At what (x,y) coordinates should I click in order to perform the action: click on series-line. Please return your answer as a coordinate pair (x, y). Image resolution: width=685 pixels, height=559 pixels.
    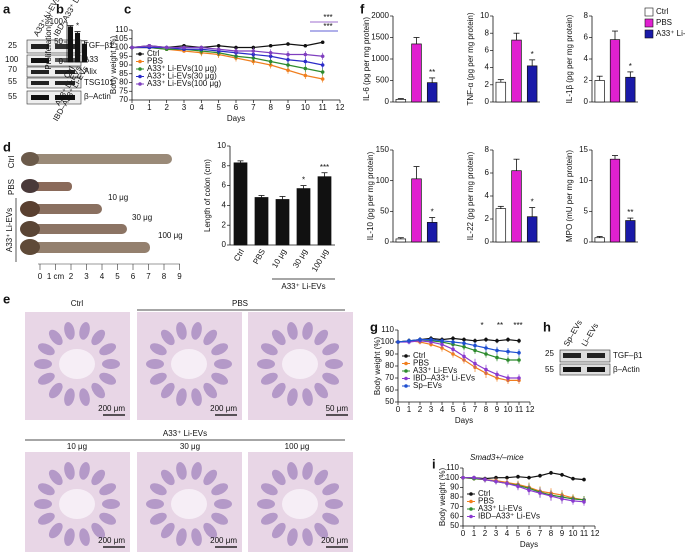
    Looking at the image, I should click on (458, 360).